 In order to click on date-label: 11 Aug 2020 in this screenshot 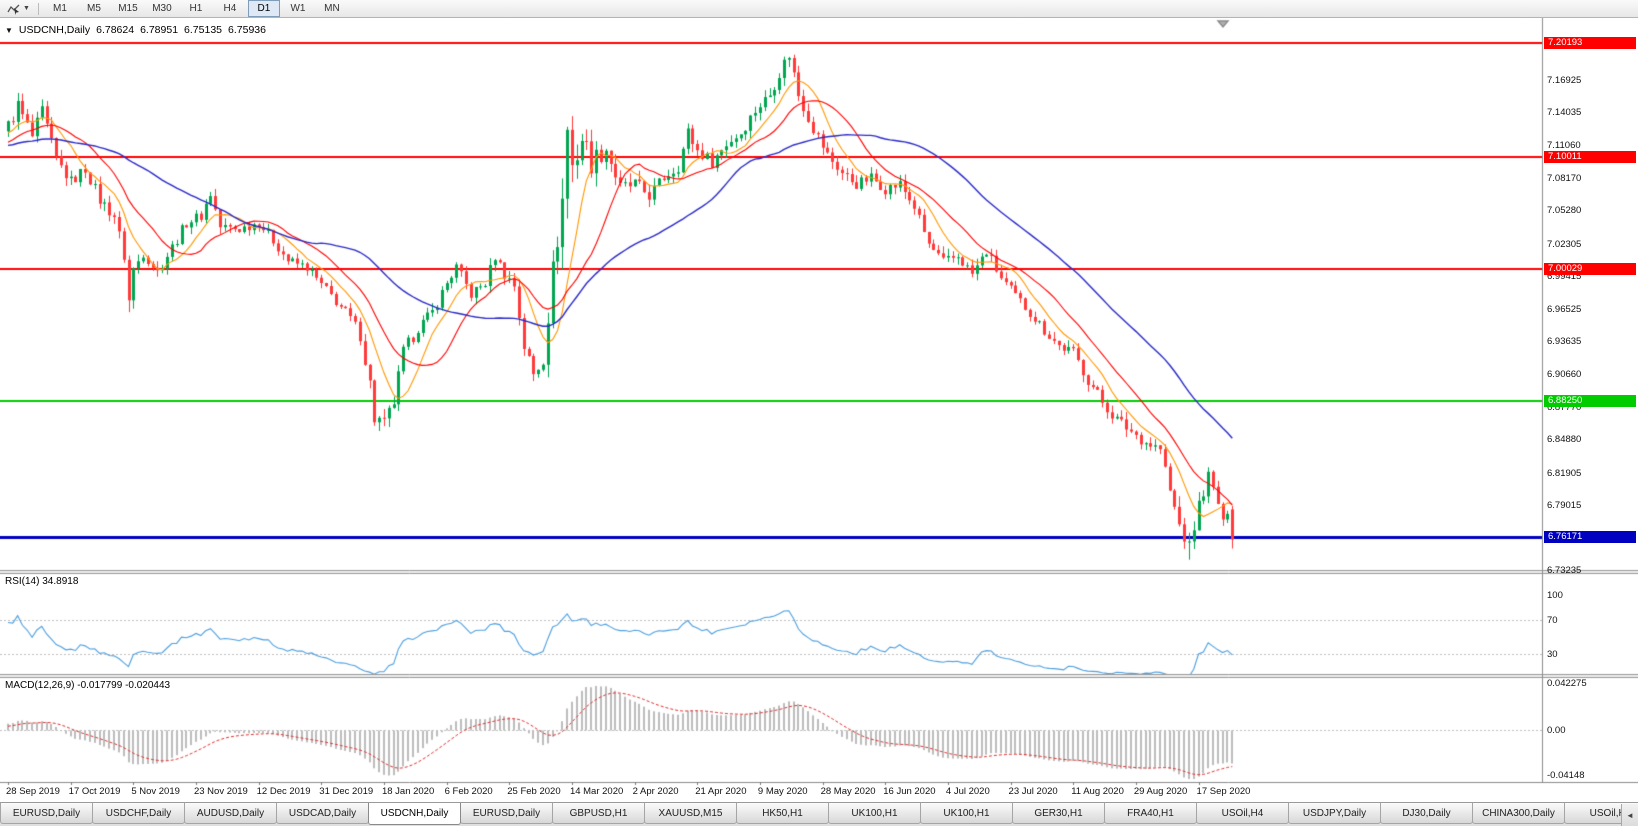, I will do `click(1097, 791)`.